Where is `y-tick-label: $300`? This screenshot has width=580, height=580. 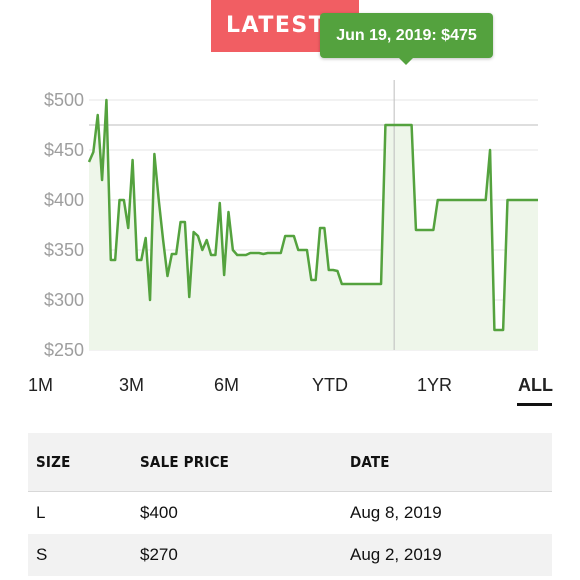 y-tick-label: $300 is located at coordinates (64, 300).